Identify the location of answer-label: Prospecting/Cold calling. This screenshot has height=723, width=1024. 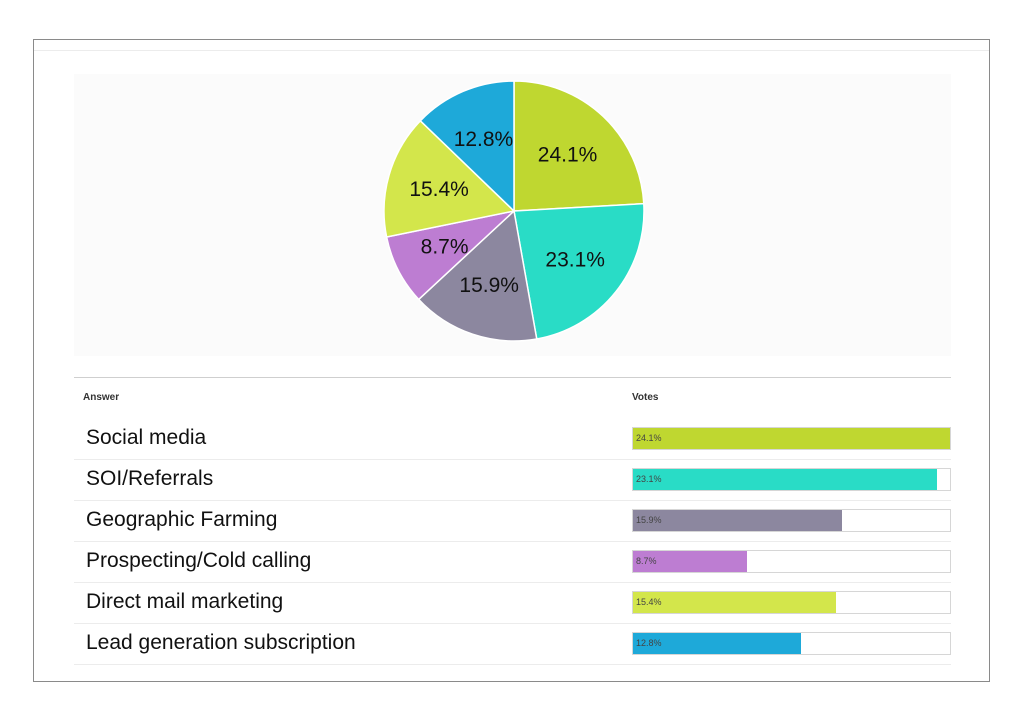
(199, 560).